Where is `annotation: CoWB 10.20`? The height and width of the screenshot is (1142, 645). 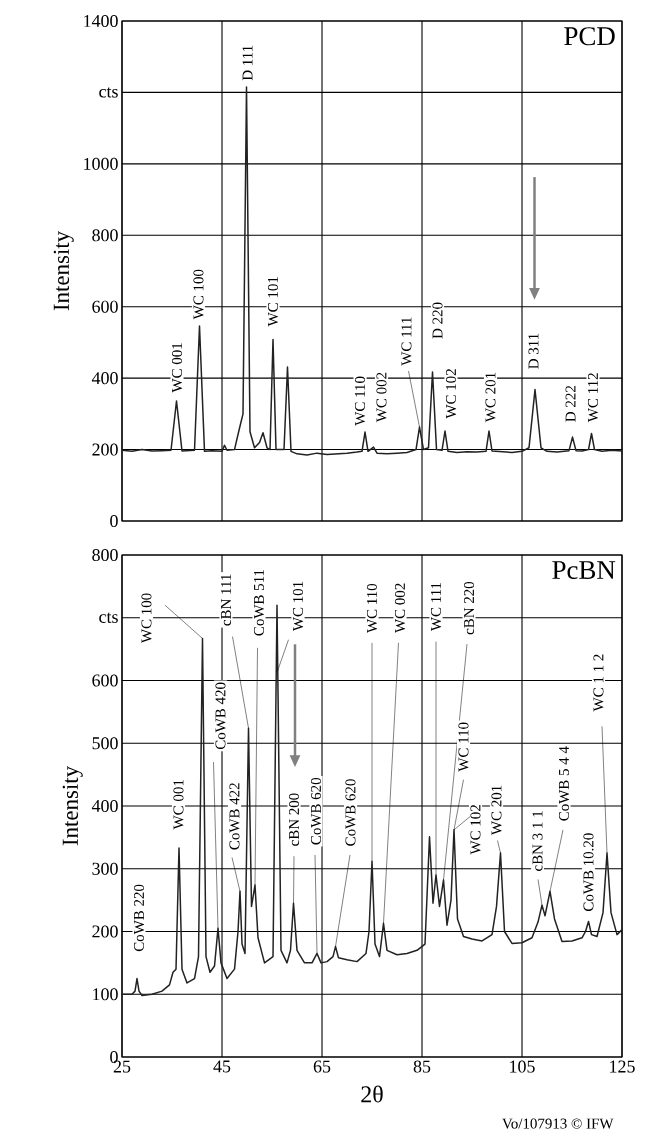 annotation: CoWB 10.20 is located at coordinates (588, 872).